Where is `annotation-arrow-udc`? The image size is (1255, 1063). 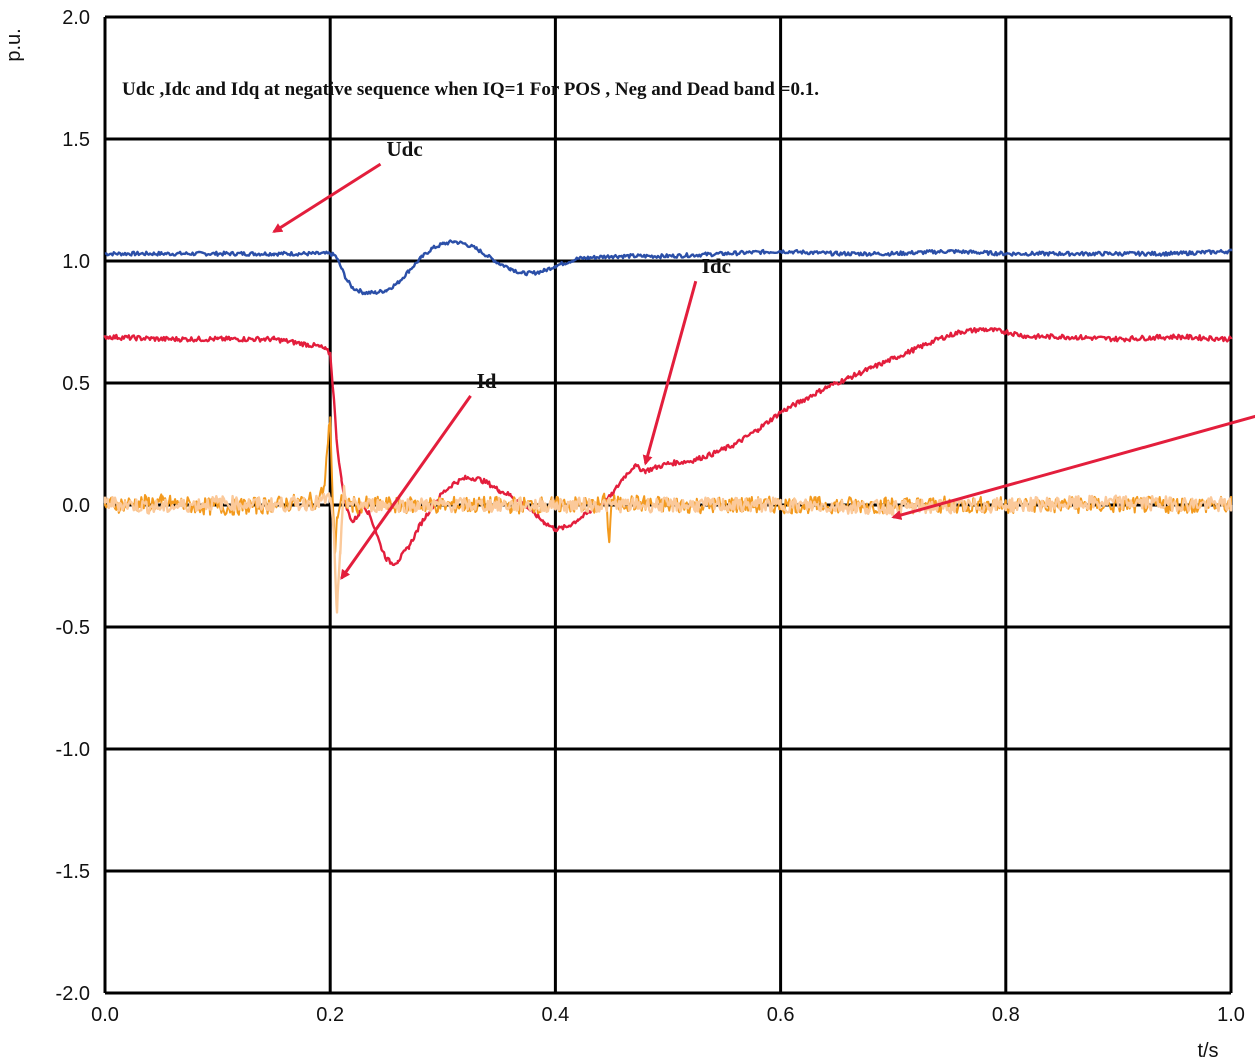
annotation-arrow-udc is located at coordinates (327, 197).